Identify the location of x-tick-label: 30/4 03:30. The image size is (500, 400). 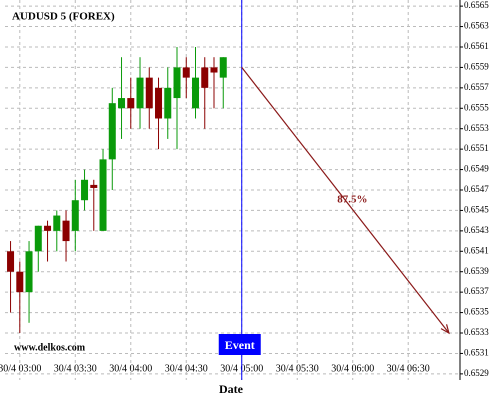
(75, 368).